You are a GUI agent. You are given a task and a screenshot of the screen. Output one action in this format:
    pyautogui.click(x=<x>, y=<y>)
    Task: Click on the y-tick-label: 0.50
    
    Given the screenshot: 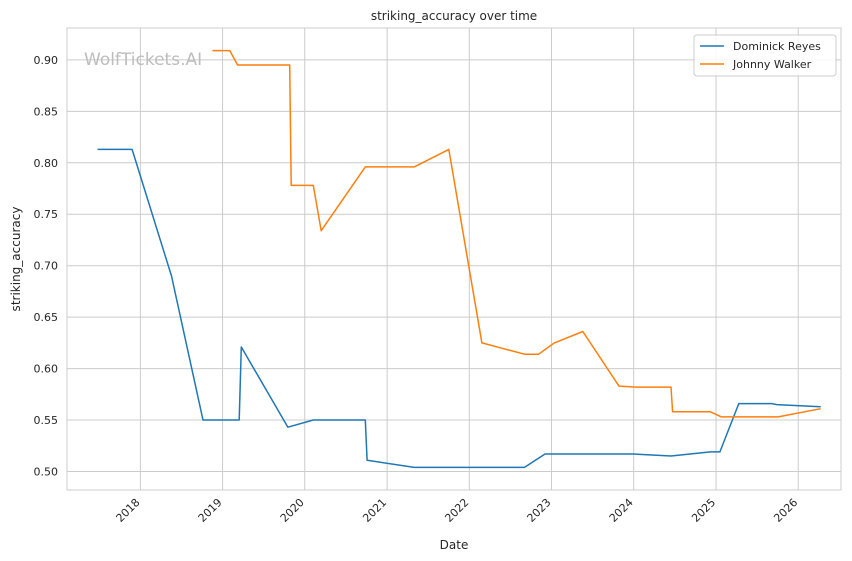 What is the action you would take?
    pyautogui.click(x=46, y=471)
    